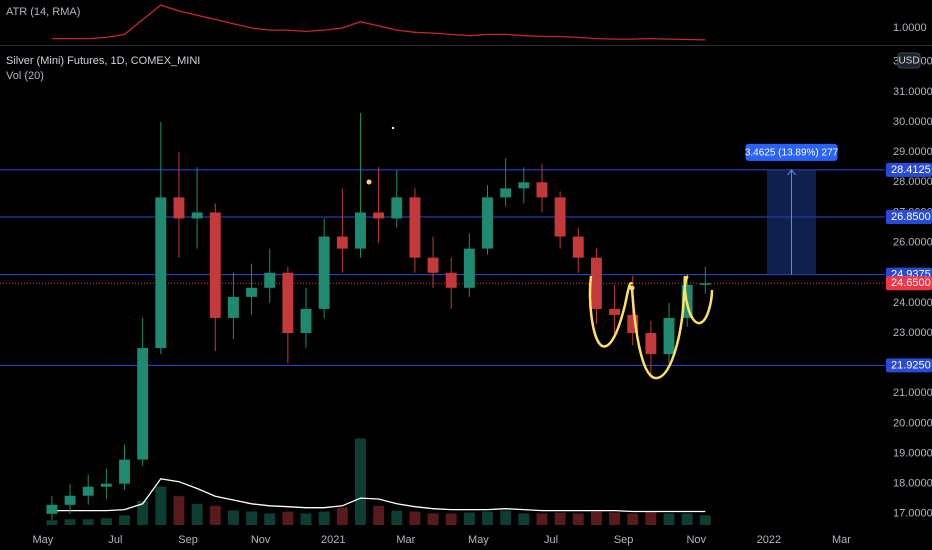  I want to click on y-tick-label: 20.0000, so click(912, 423).